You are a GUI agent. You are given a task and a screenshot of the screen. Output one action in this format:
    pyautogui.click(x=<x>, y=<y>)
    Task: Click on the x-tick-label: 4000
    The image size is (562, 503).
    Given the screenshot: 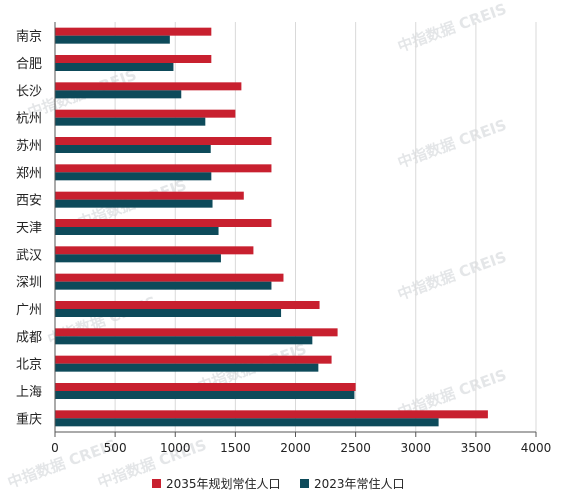 What is the action you would take?
    pyautogui.click(x=536, y=448)
    